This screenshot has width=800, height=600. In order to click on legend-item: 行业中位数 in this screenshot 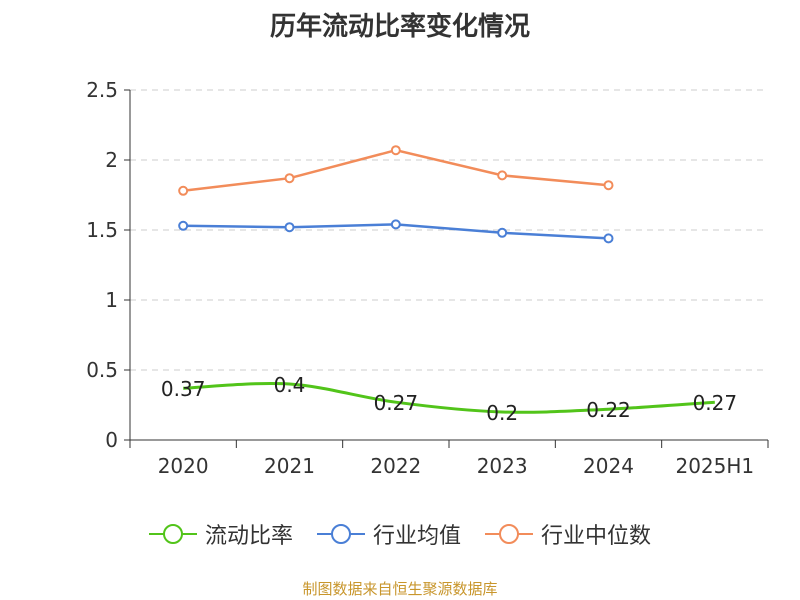, I will do `click(568, 534)`.